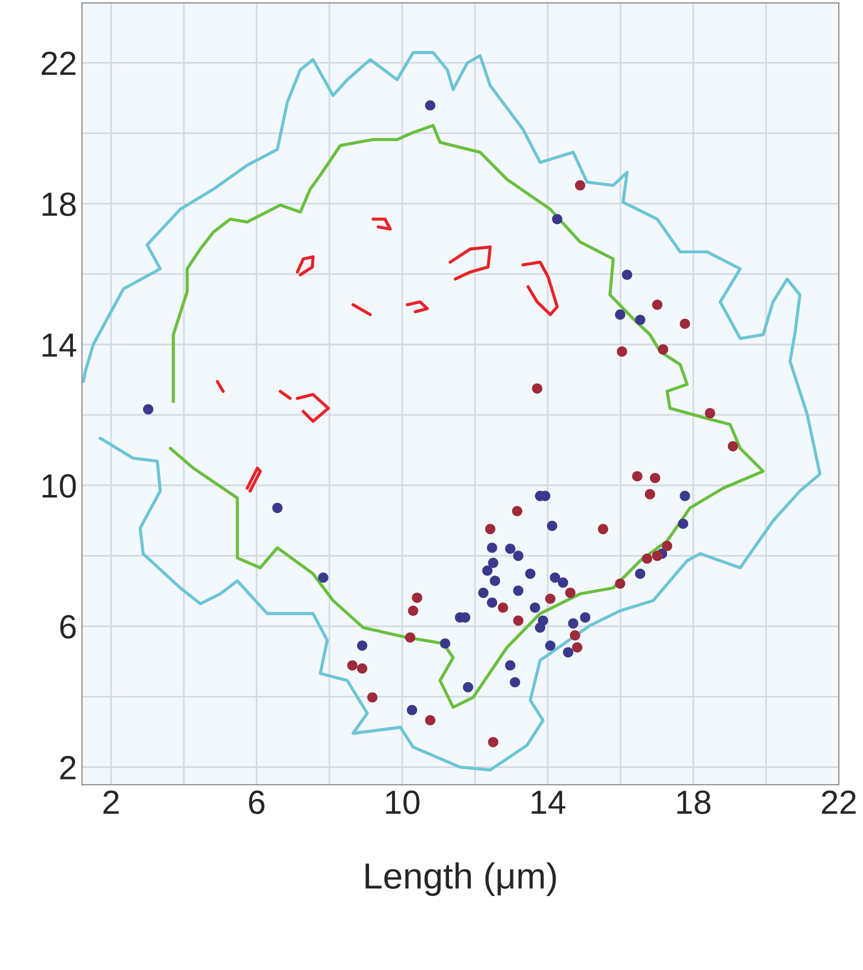  Describe the element at coordinates (59, 204) in the screenshot. I see `y-tick-label: 18` at that location.